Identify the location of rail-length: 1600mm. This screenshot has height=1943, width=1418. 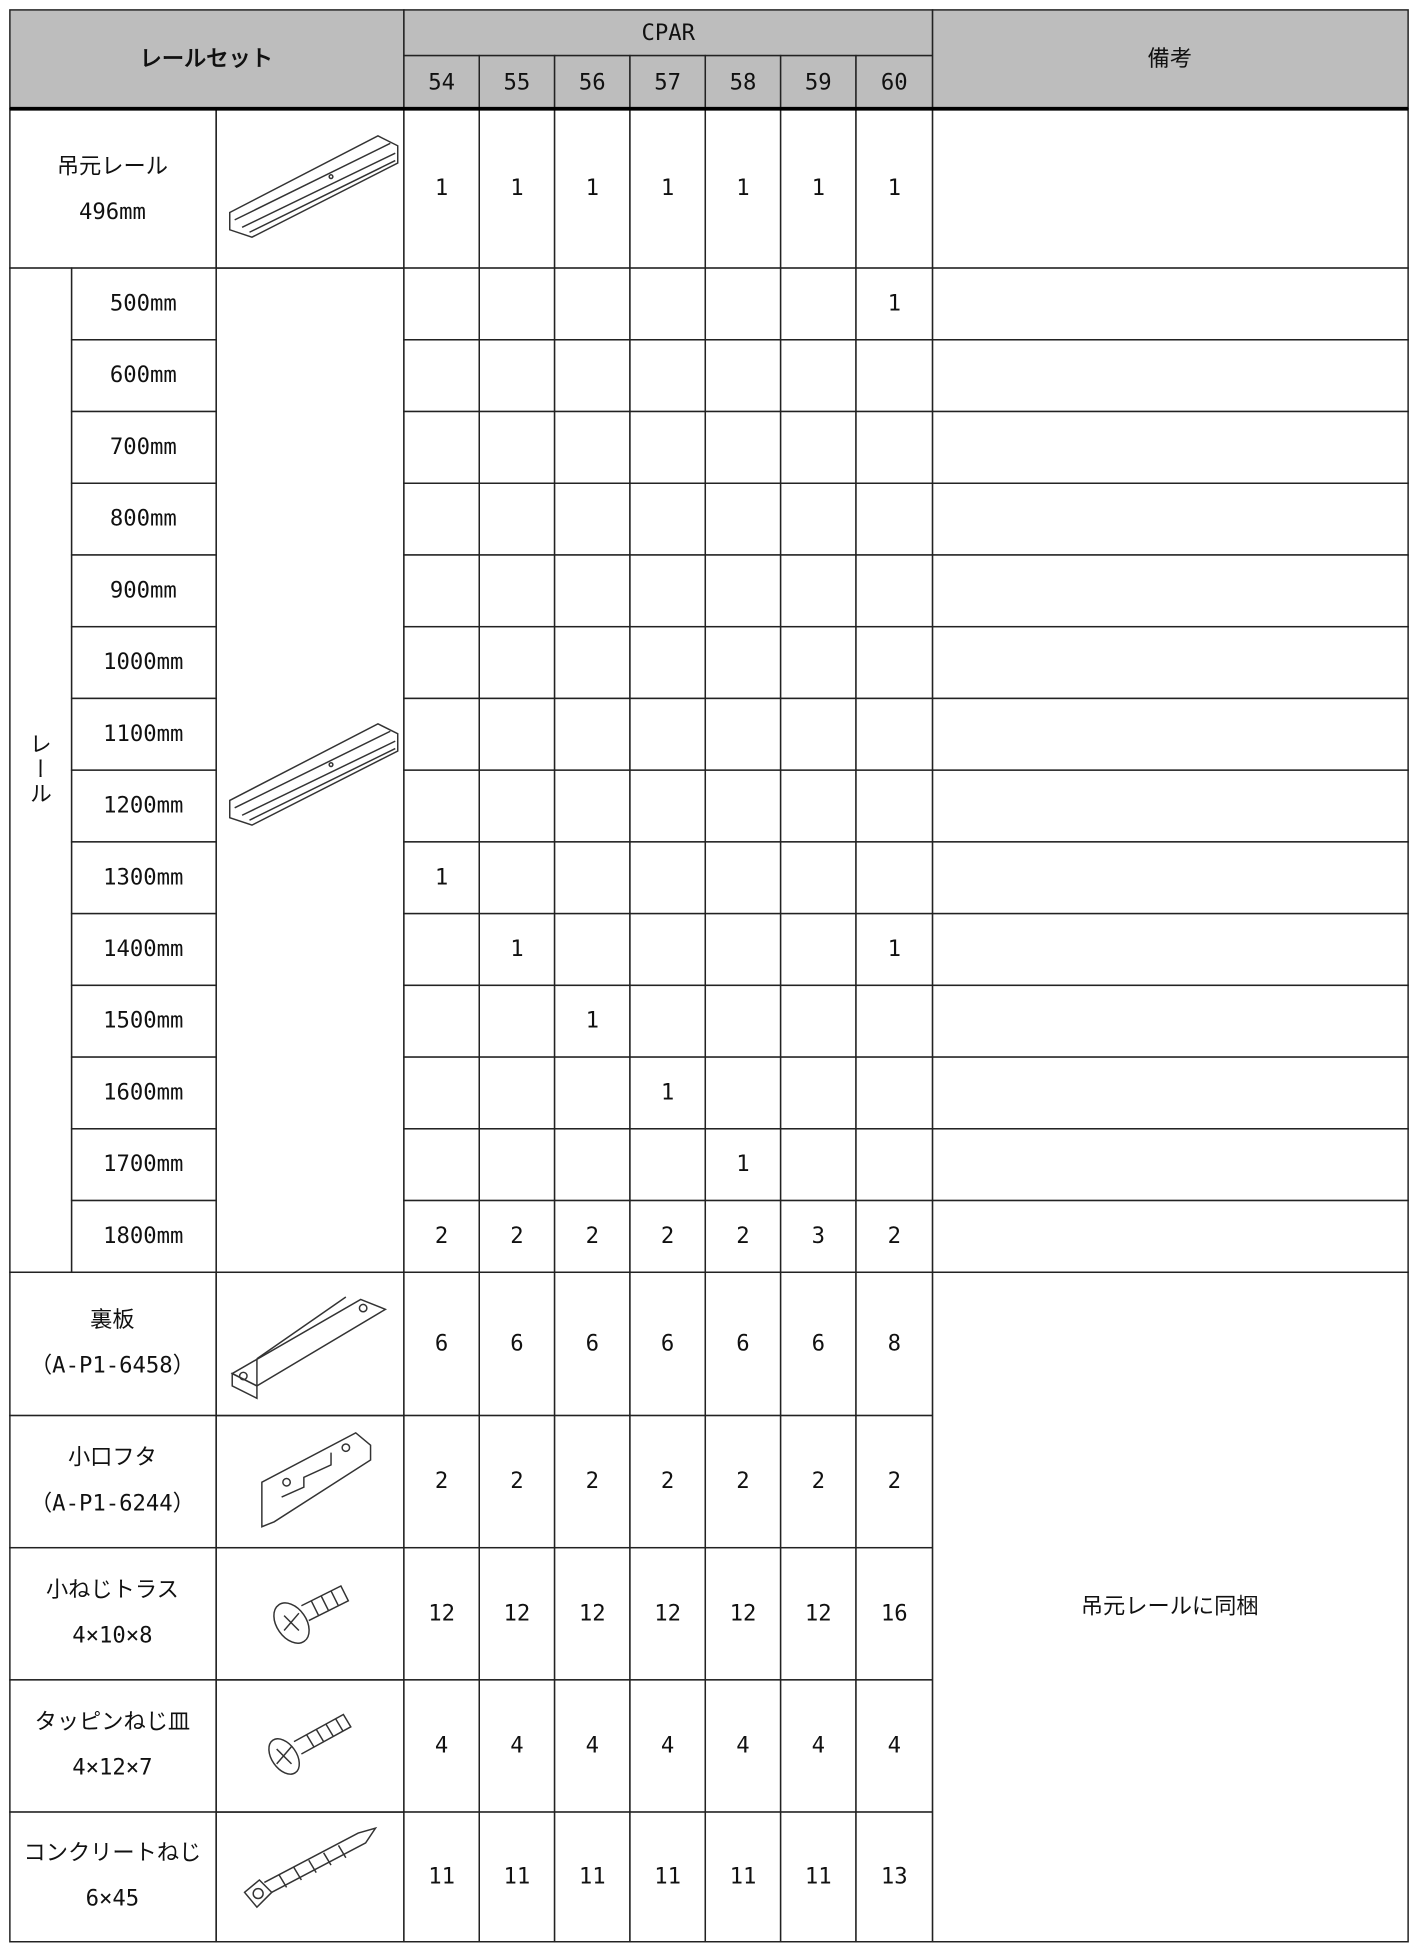
(143, 1092).